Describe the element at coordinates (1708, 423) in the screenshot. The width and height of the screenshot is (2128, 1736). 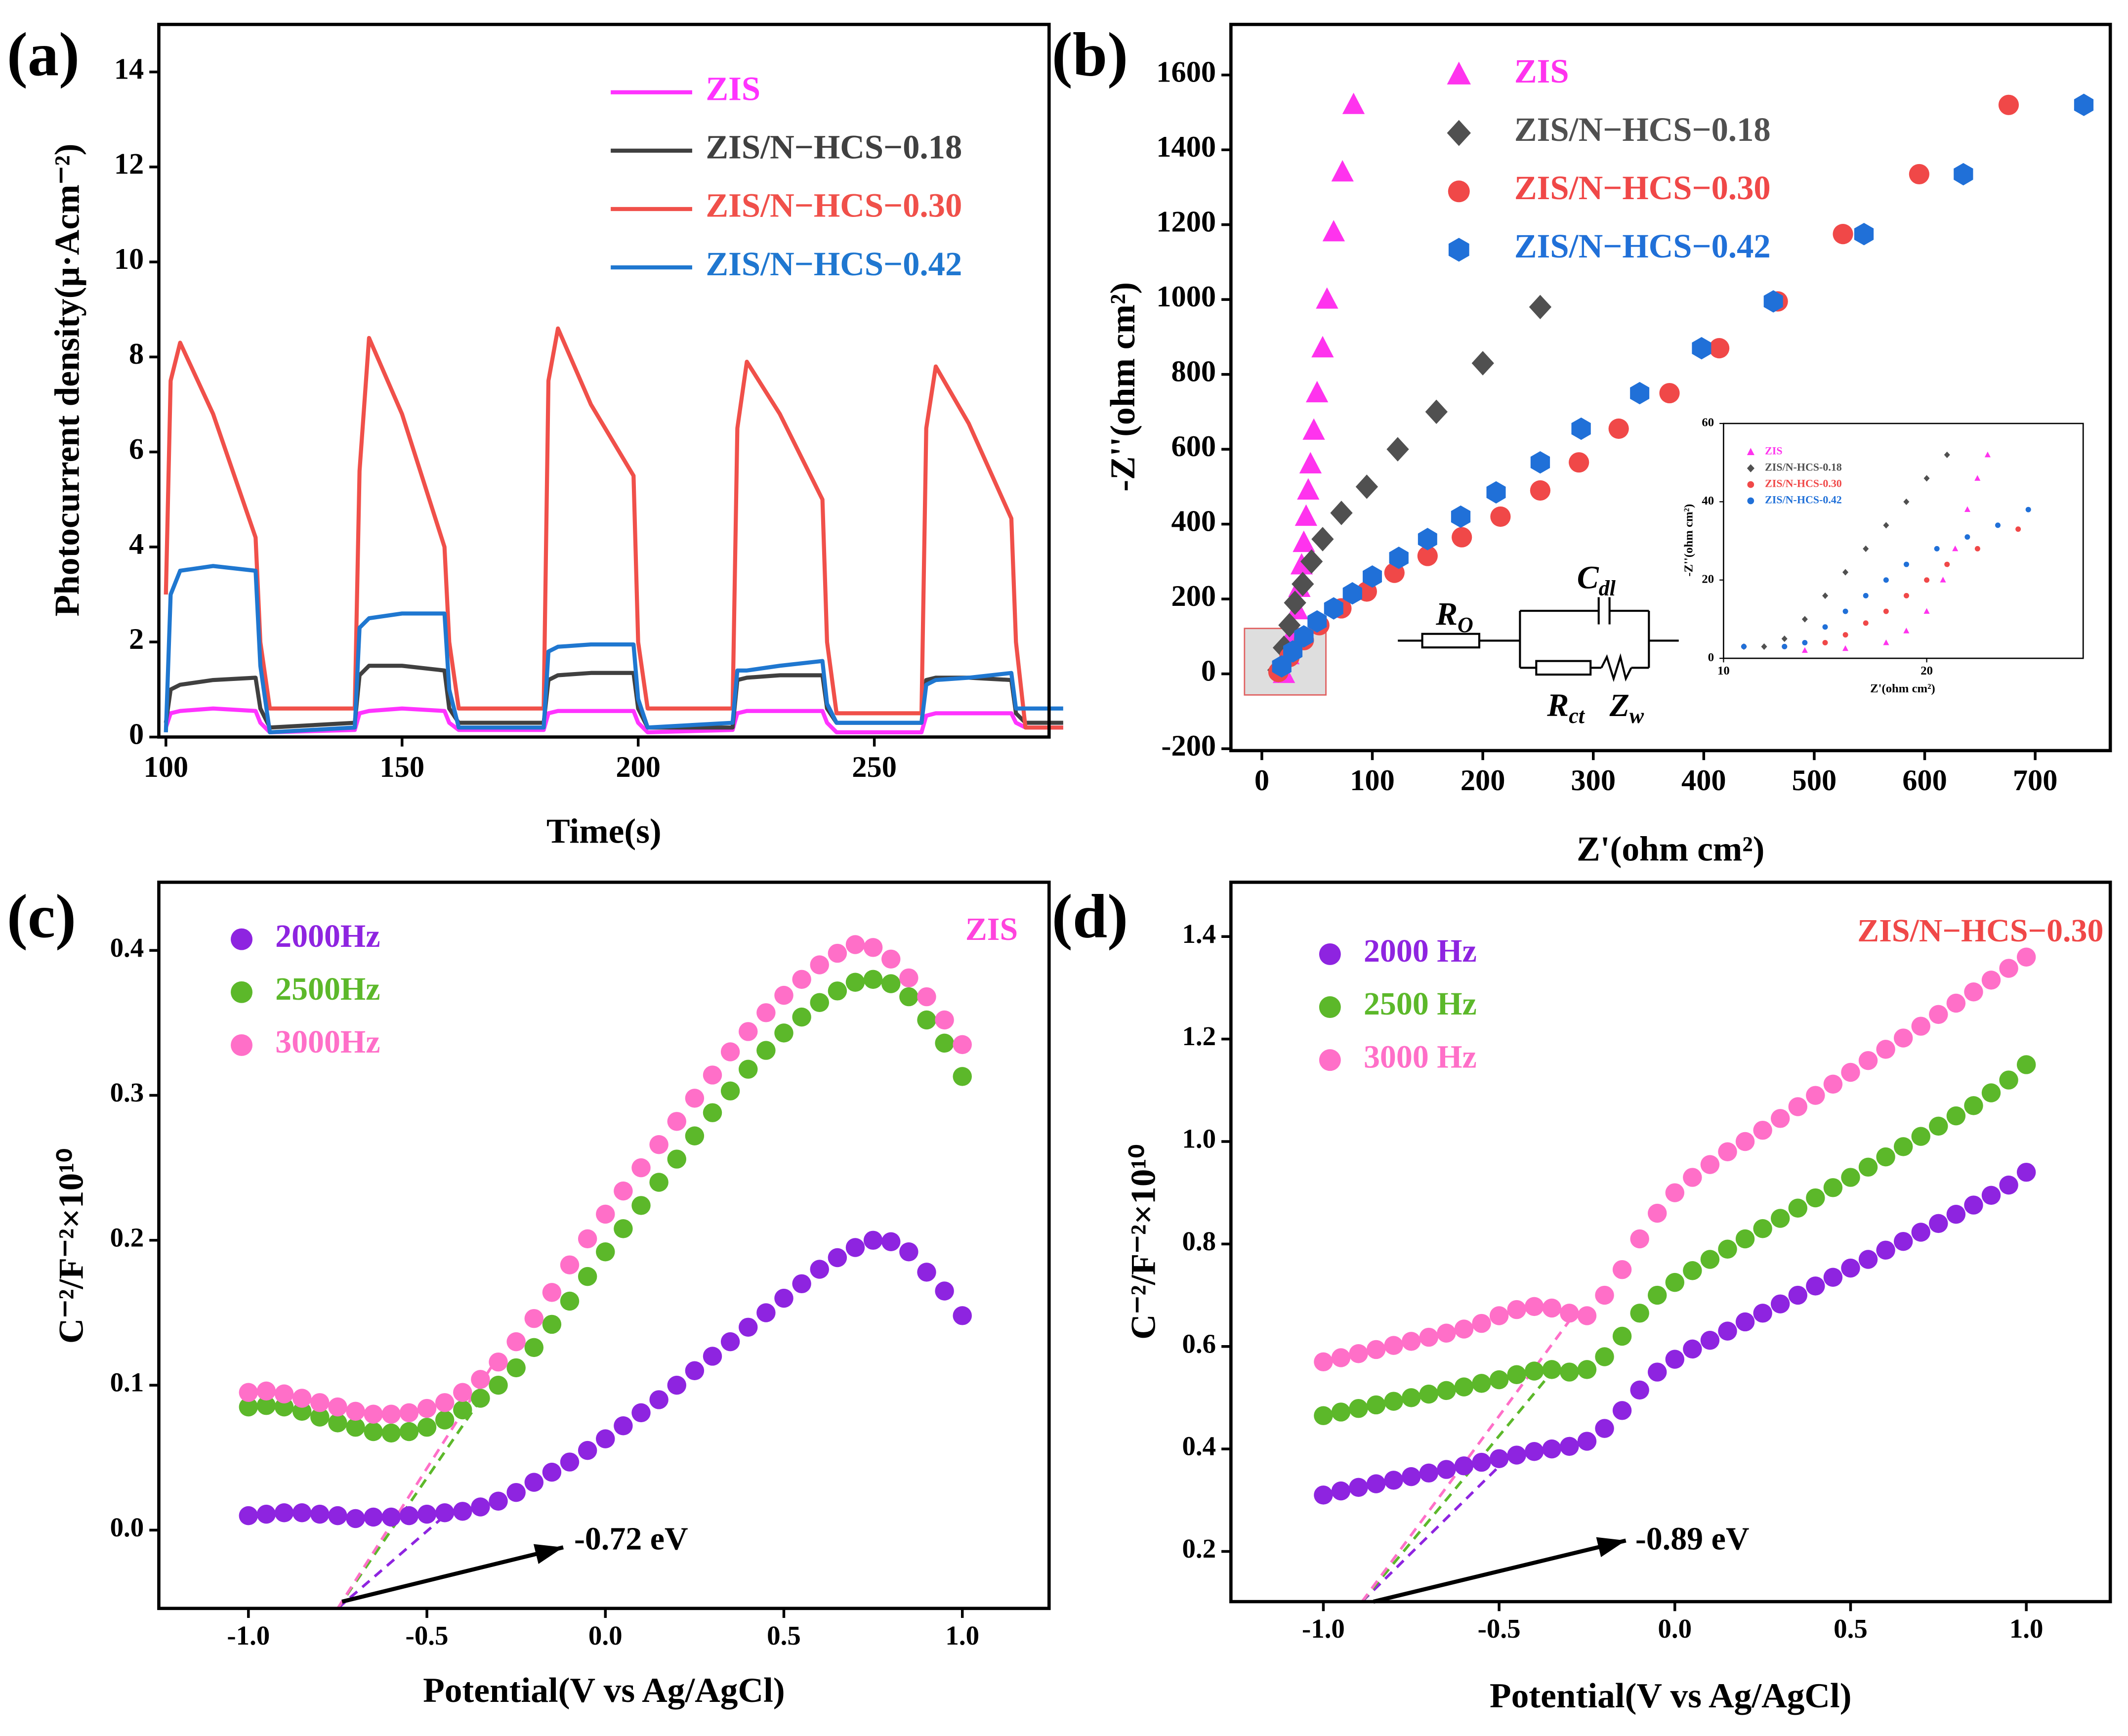
I see `y-tick-label: 60` at that location.